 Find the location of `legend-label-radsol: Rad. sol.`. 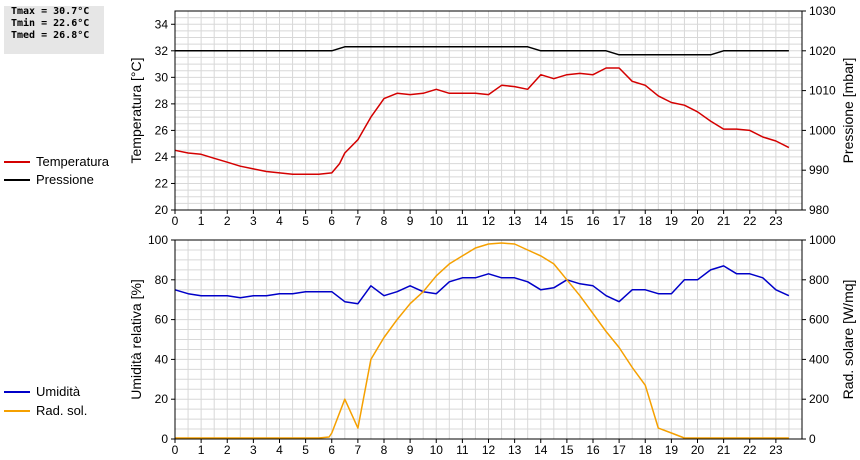

legend-label-radsol: Rad. sol. is located at coordinates (62, 411).